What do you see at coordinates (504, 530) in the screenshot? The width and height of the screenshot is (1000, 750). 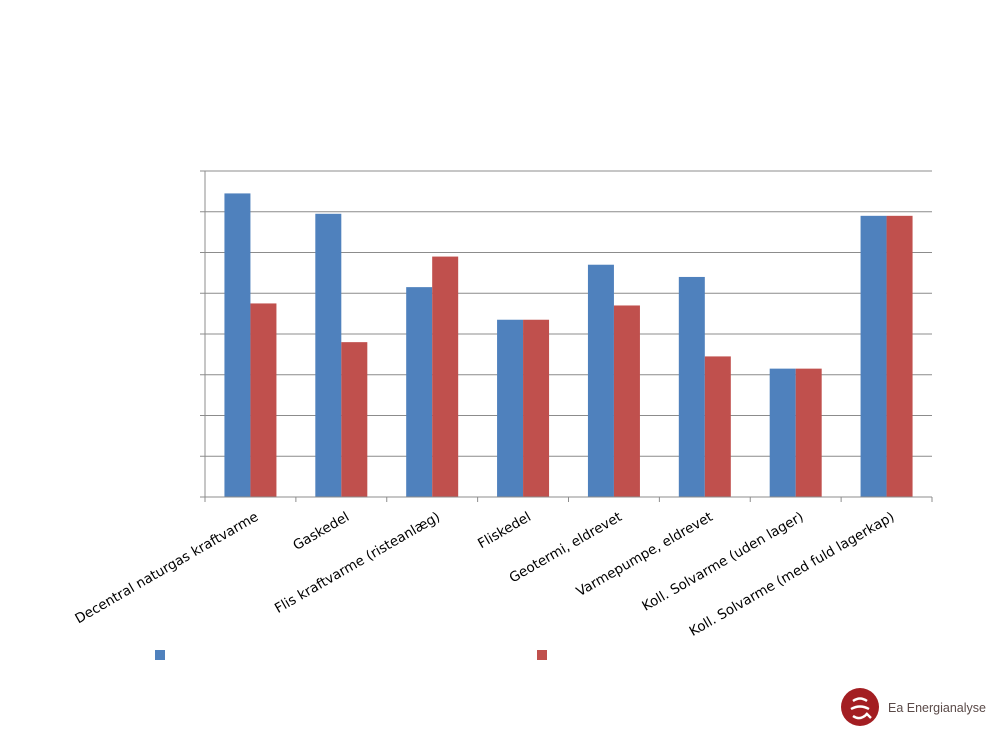 I see `category-label: Fliskedel` at bounding box center [504, 530].